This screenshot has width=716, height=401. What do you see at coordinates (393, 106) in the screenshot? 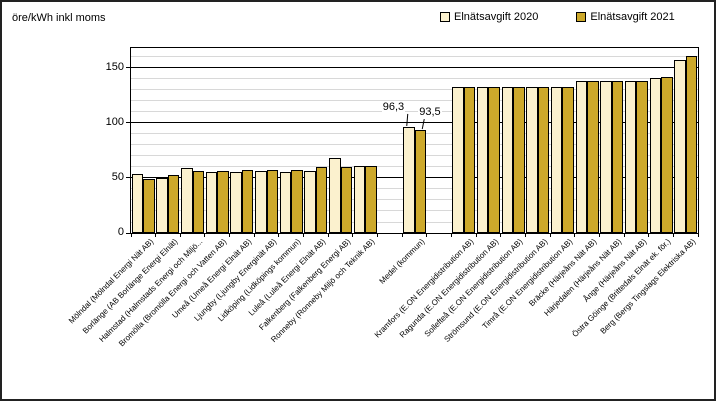
I see `data-callout-label: 96,3` at bounding box center [393, 106].